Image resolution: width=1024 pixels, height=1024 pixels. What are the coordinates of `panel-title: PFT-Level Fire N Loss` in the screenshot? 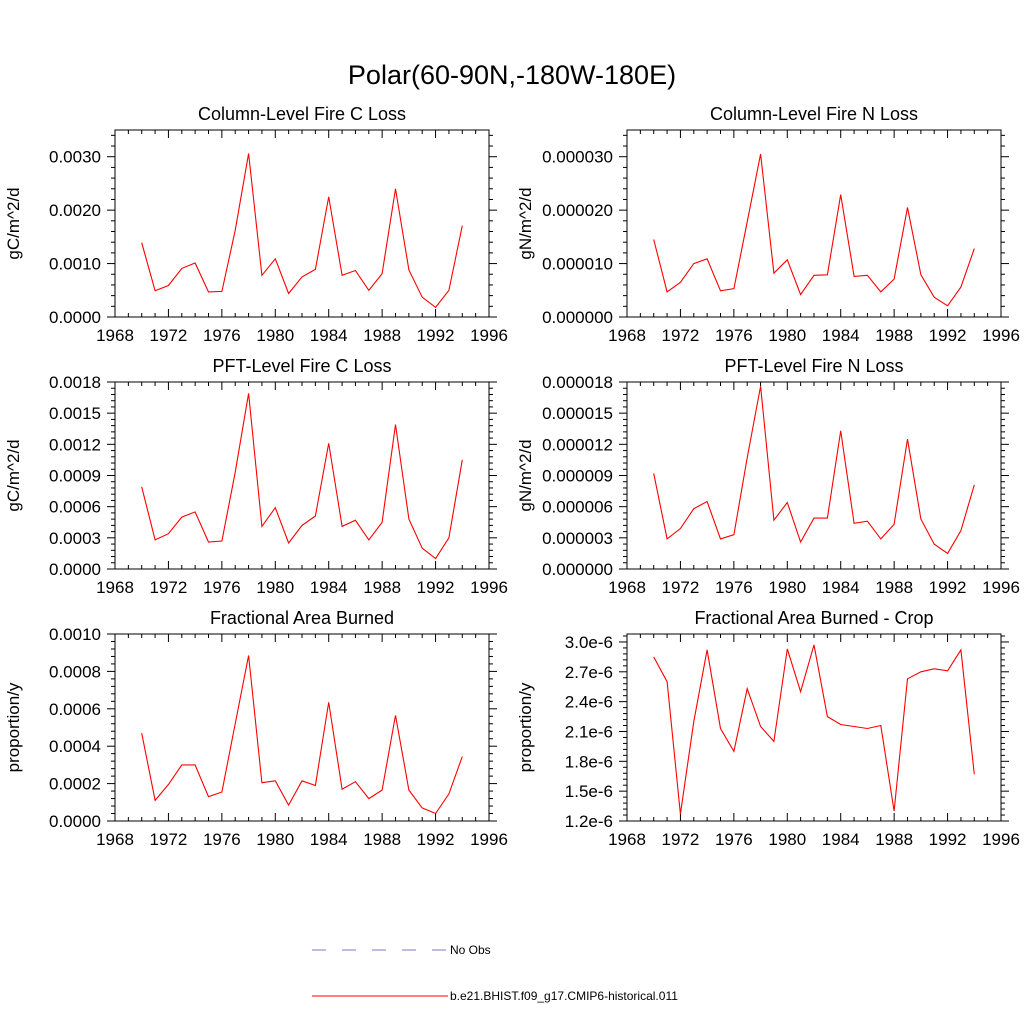 It's located at (813, 366).